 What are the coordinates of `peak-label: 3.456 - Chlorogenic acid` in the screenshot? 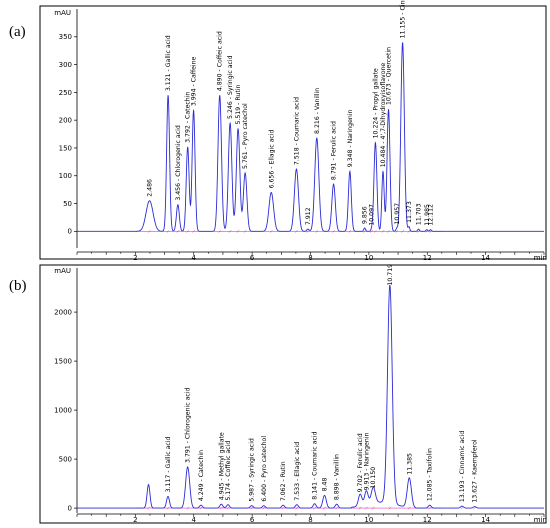 It's located at (178, 162).